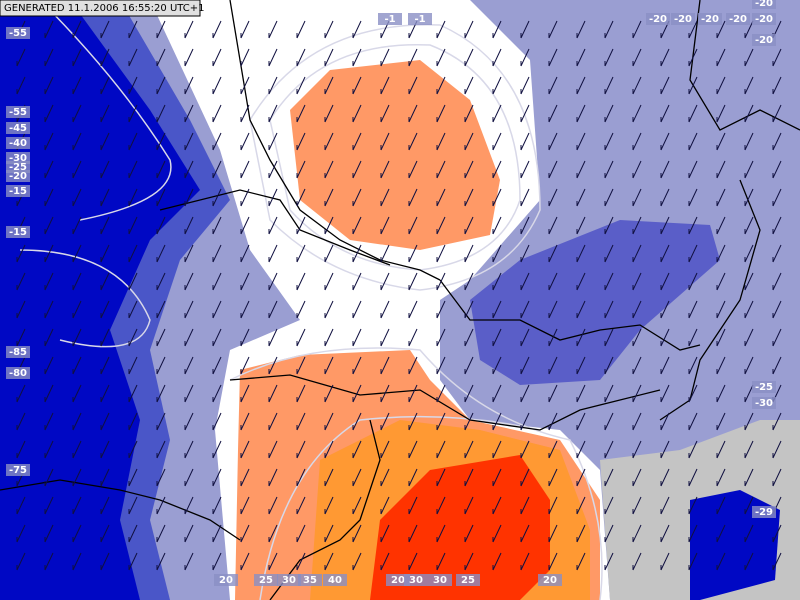  What do you see at coordinates (395, 155) in the screenshot?
I see `region-orange` at bounding box center [395, 155].